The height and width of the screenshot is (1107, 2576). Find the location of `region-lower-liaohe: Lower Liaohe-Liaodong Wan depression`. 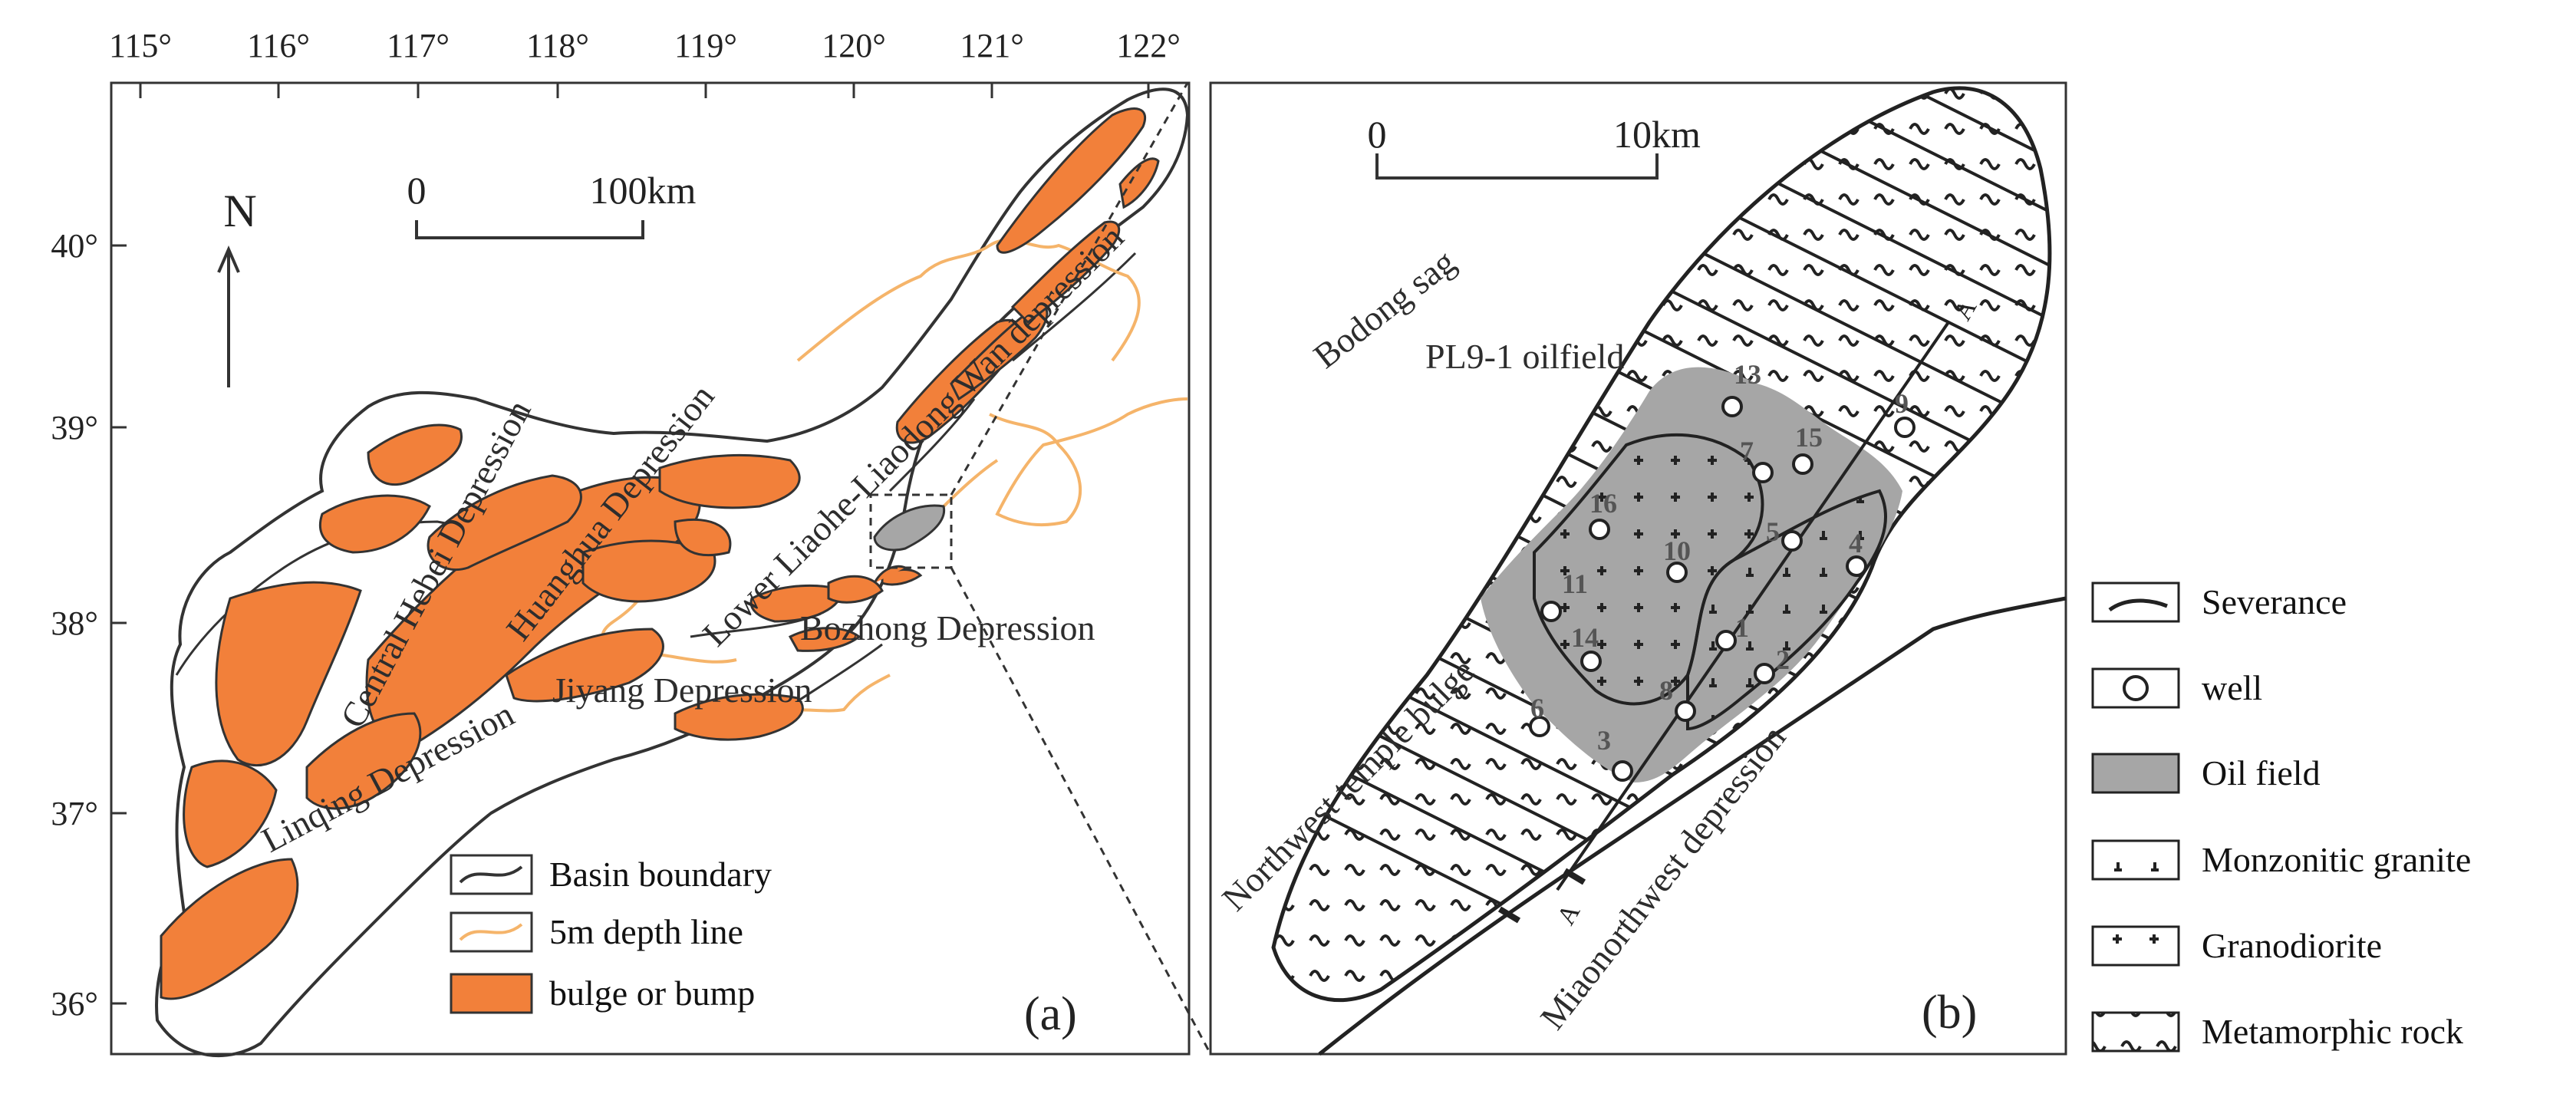

region-lower-liaohe: Lower Liaohe-Liaodong Wan depression is located at coordinates (913, 436).